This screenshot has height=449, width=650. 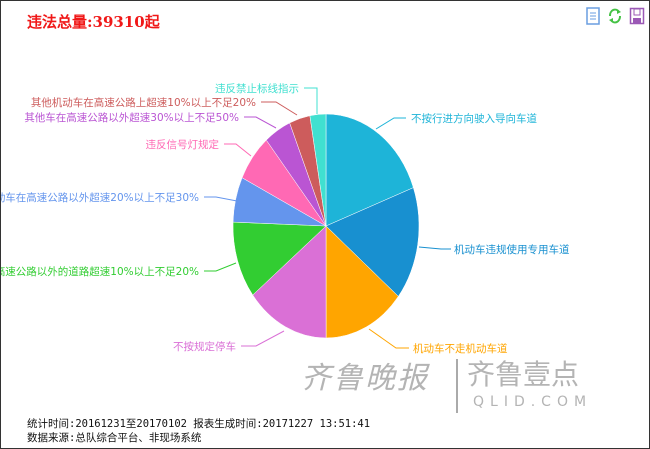 What do you see at coordinates (474, 118) in the screenshot?
I see `slice-label: 不按行进方向驶入导向车道` at bounding box center [474, 118].